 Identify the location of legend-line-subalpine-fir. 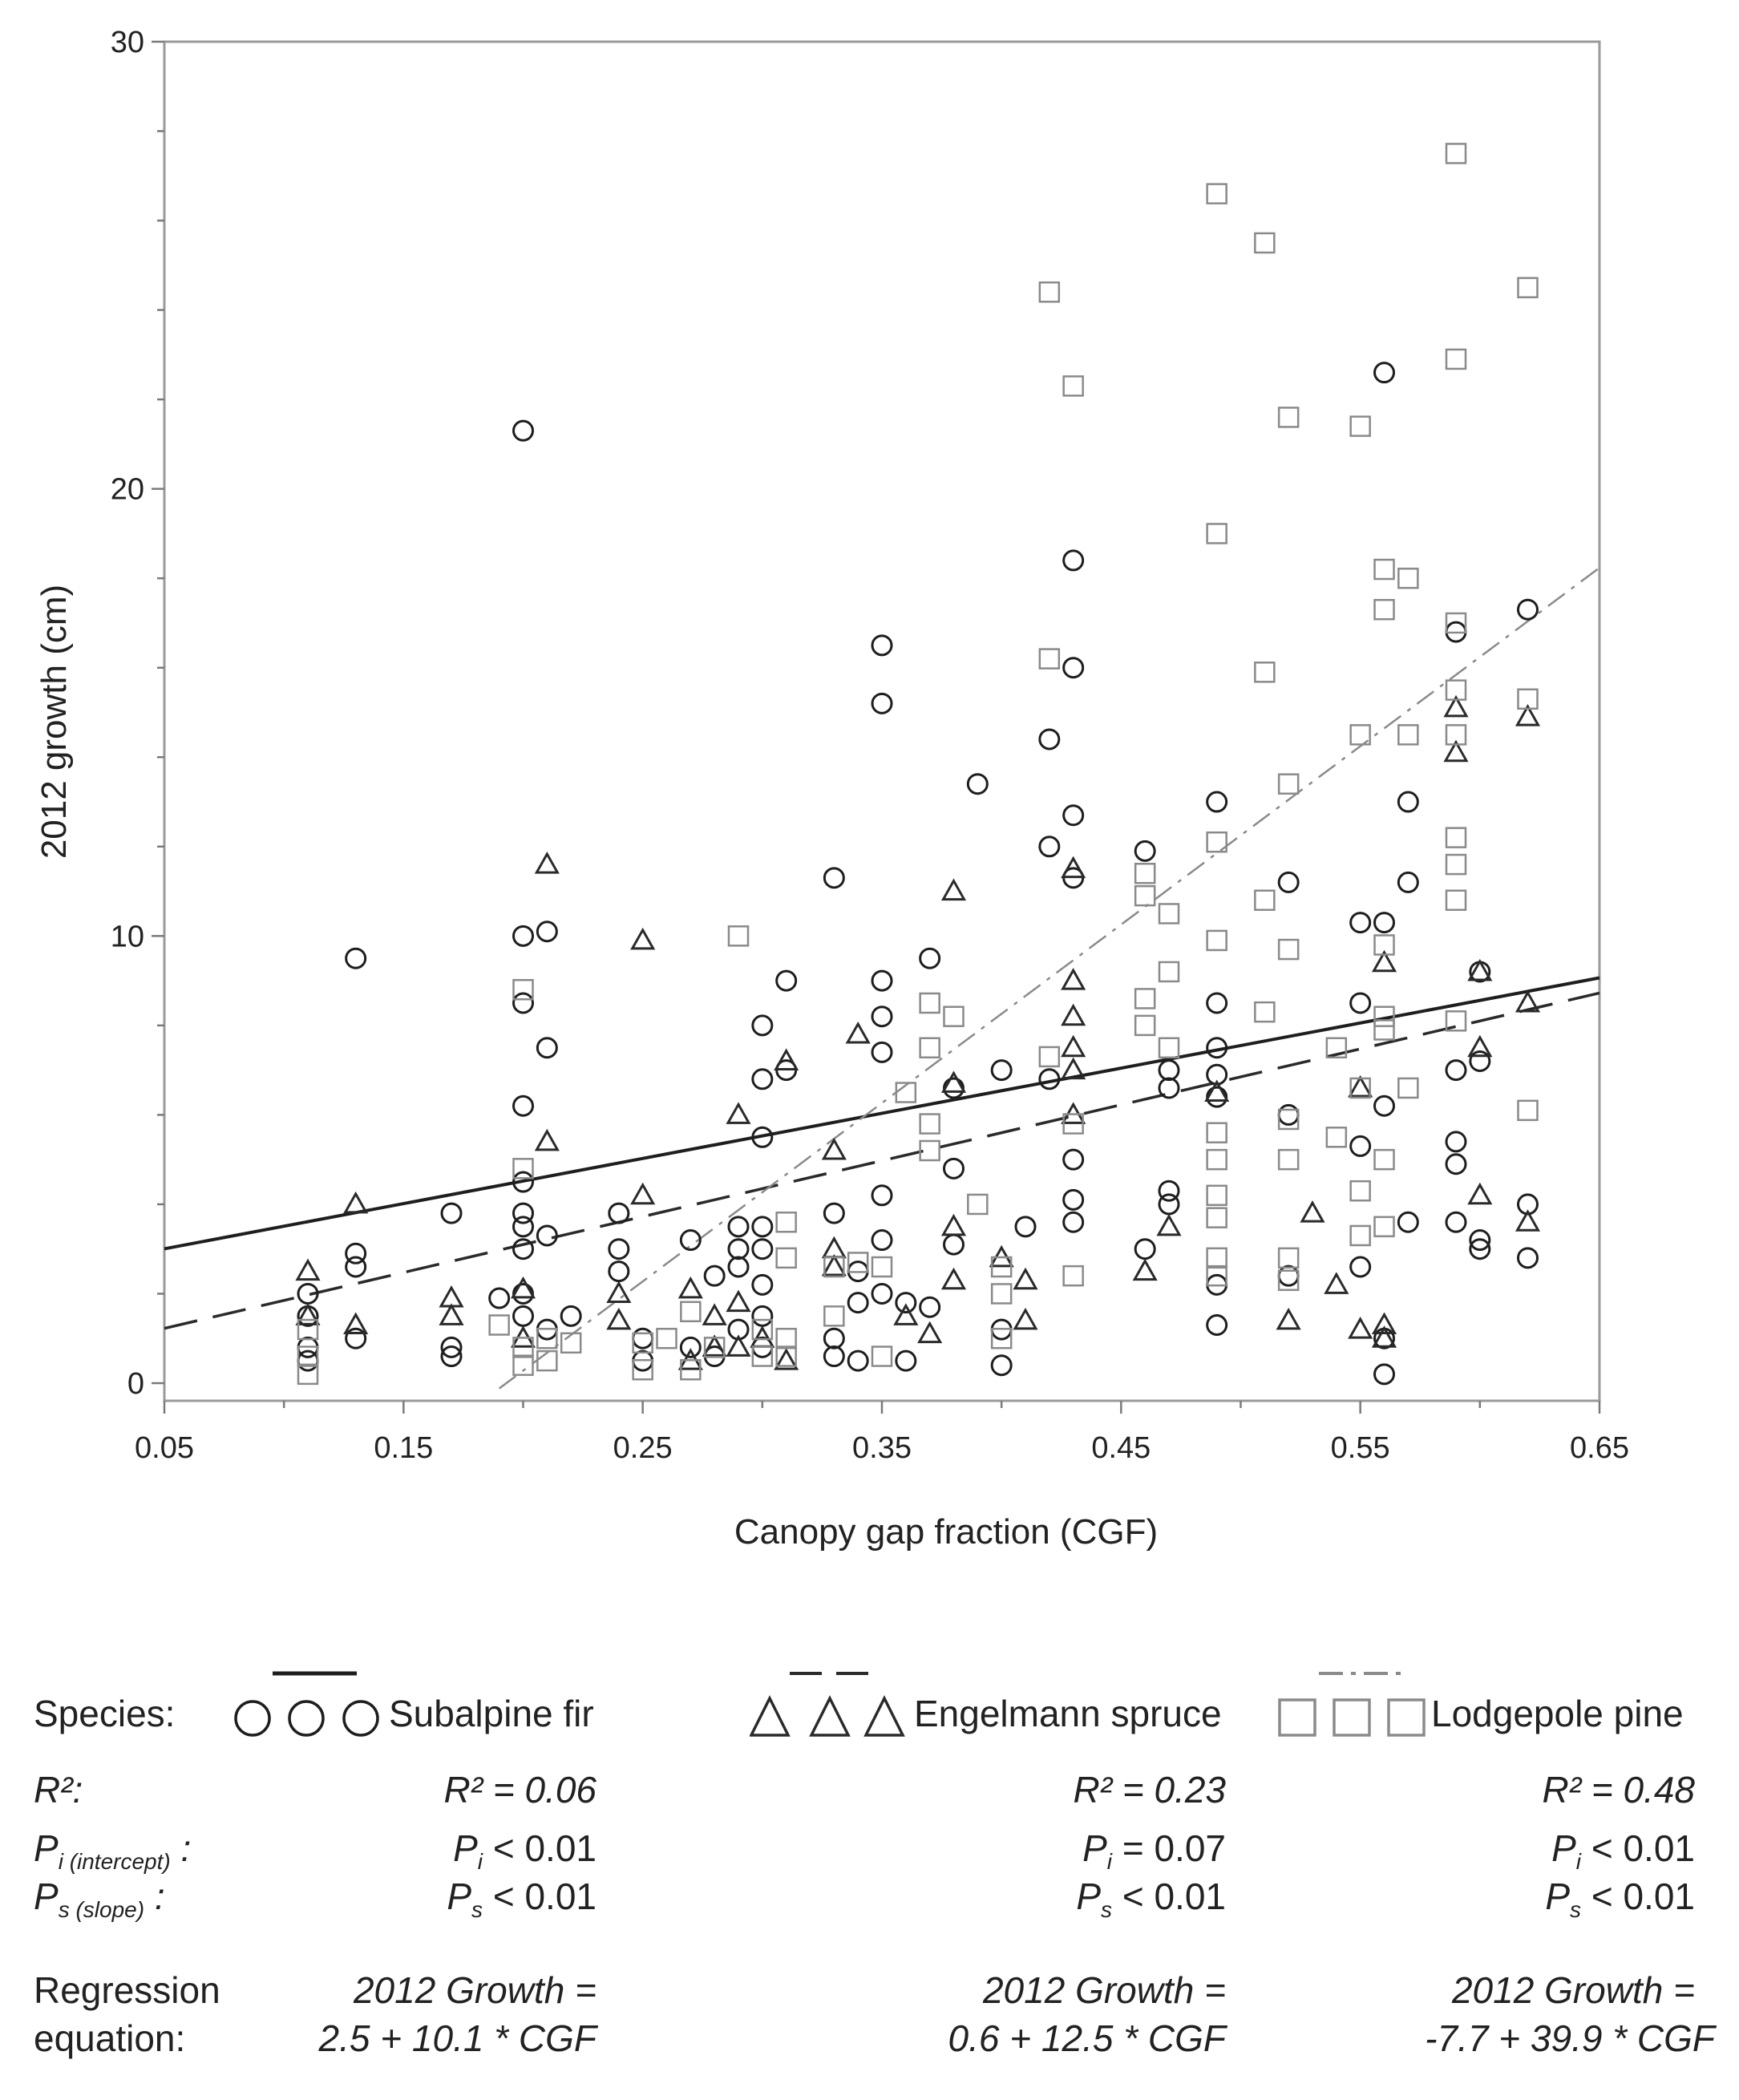
(315, 1674).